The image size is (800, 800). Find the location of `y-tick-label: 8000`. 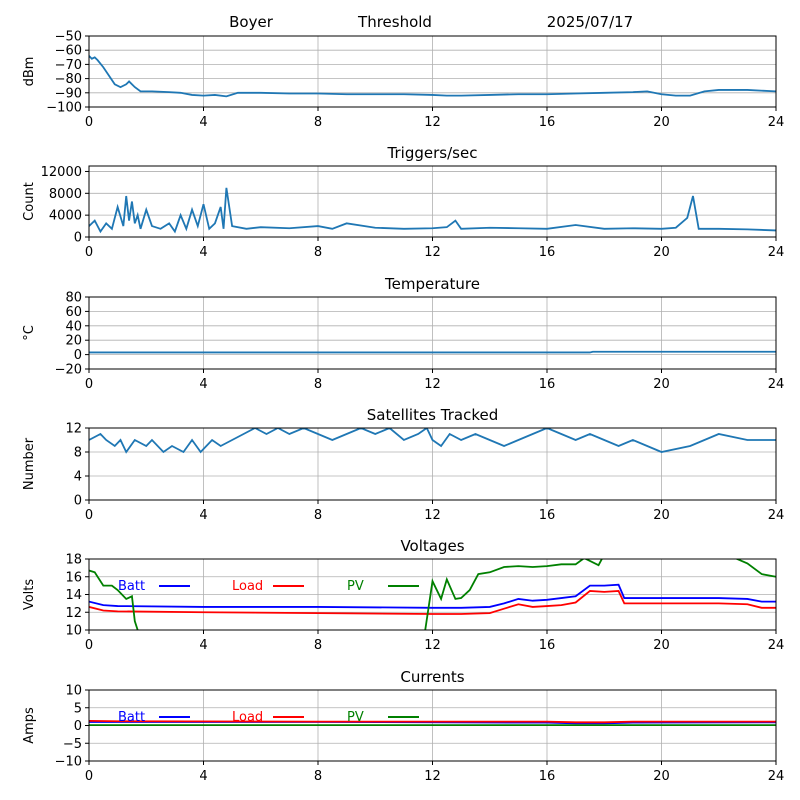

y-tick-label: 8000 is located at coordinates (65, 194).